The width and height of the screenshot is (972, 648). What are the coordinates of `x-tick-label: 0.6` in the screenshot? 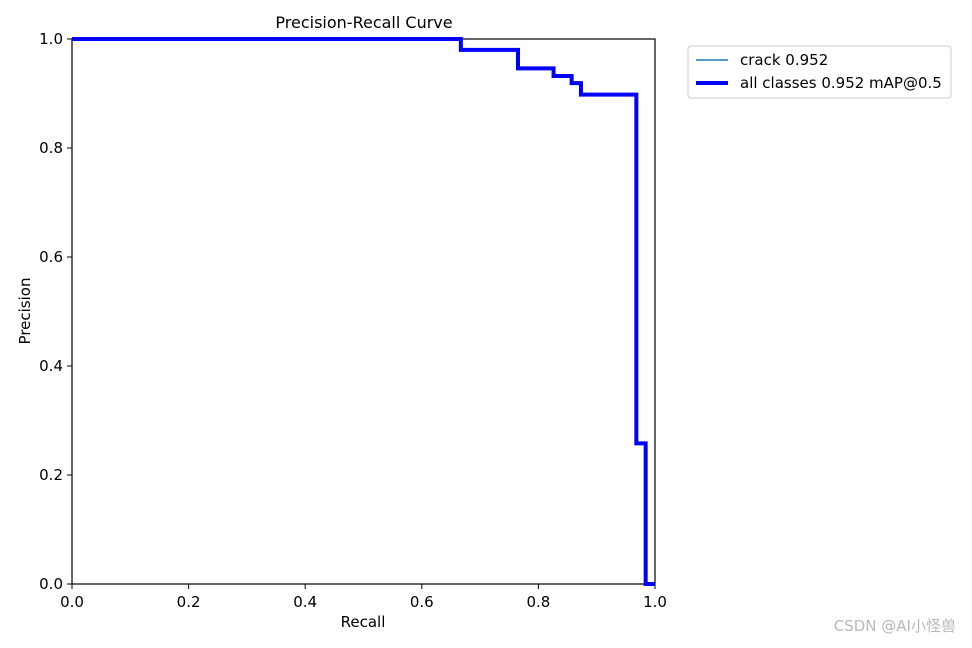 It's located at (422, 602).